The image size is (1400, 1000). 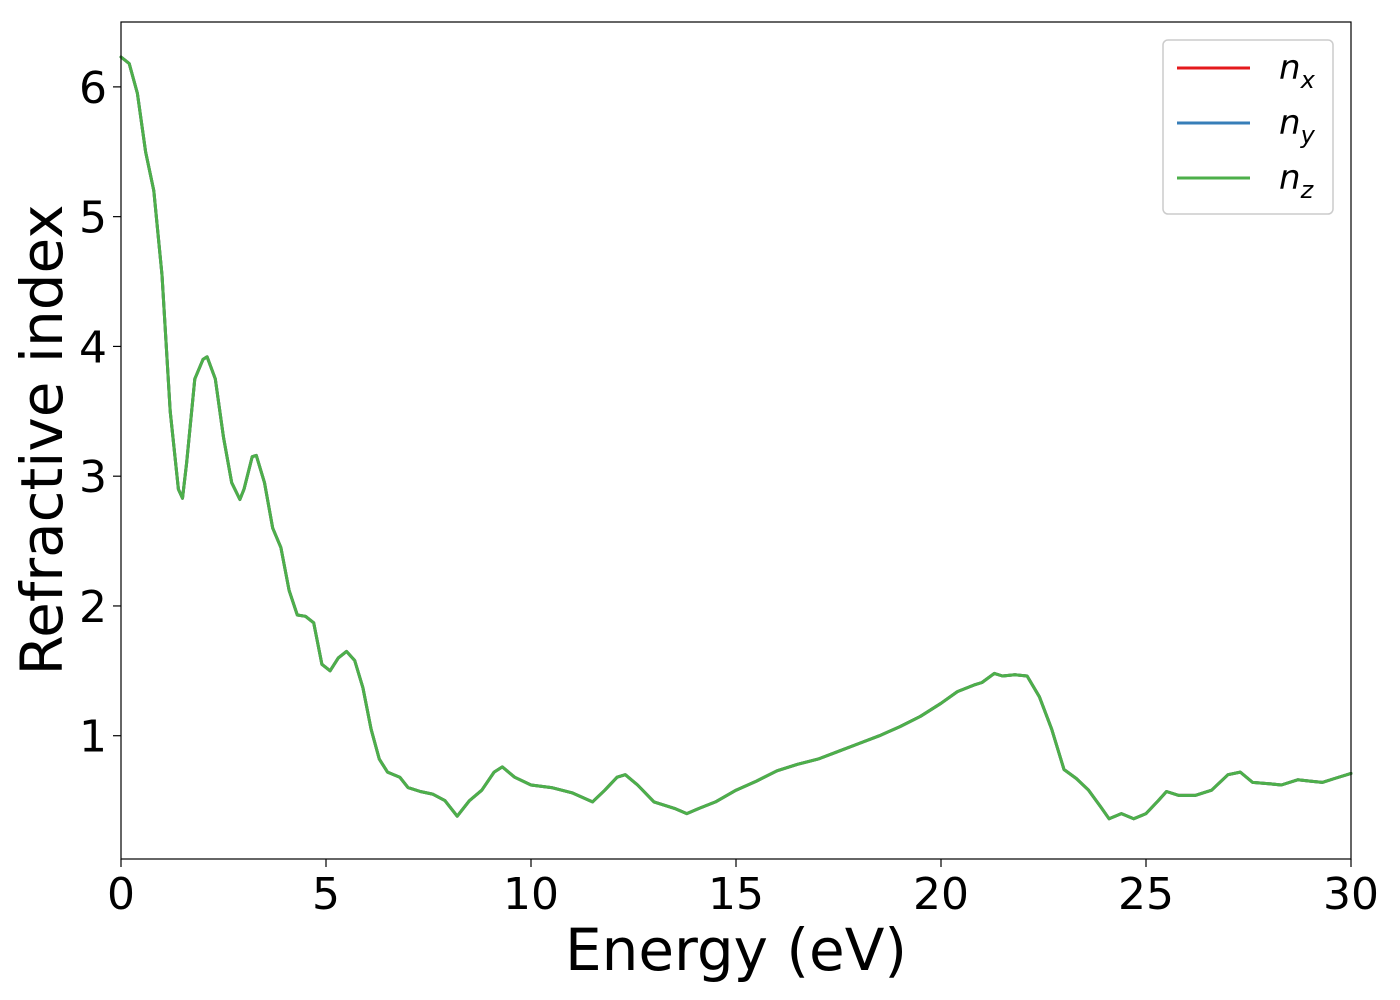 I want to click on x-tick-label: 25, so click(x=1146, y=894).